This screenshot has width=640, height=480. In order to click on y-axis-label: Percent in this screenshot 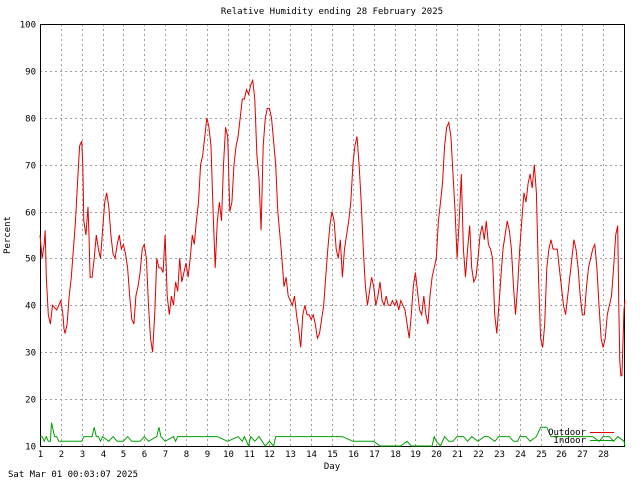, I will do `click(8, 235)`.